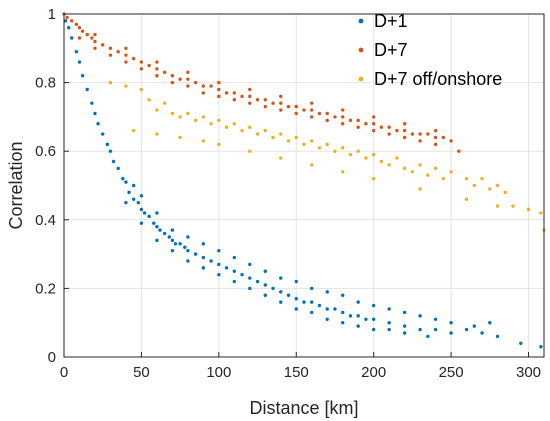  I want to click on y-tick-label: 0.2, so click(45, 288).